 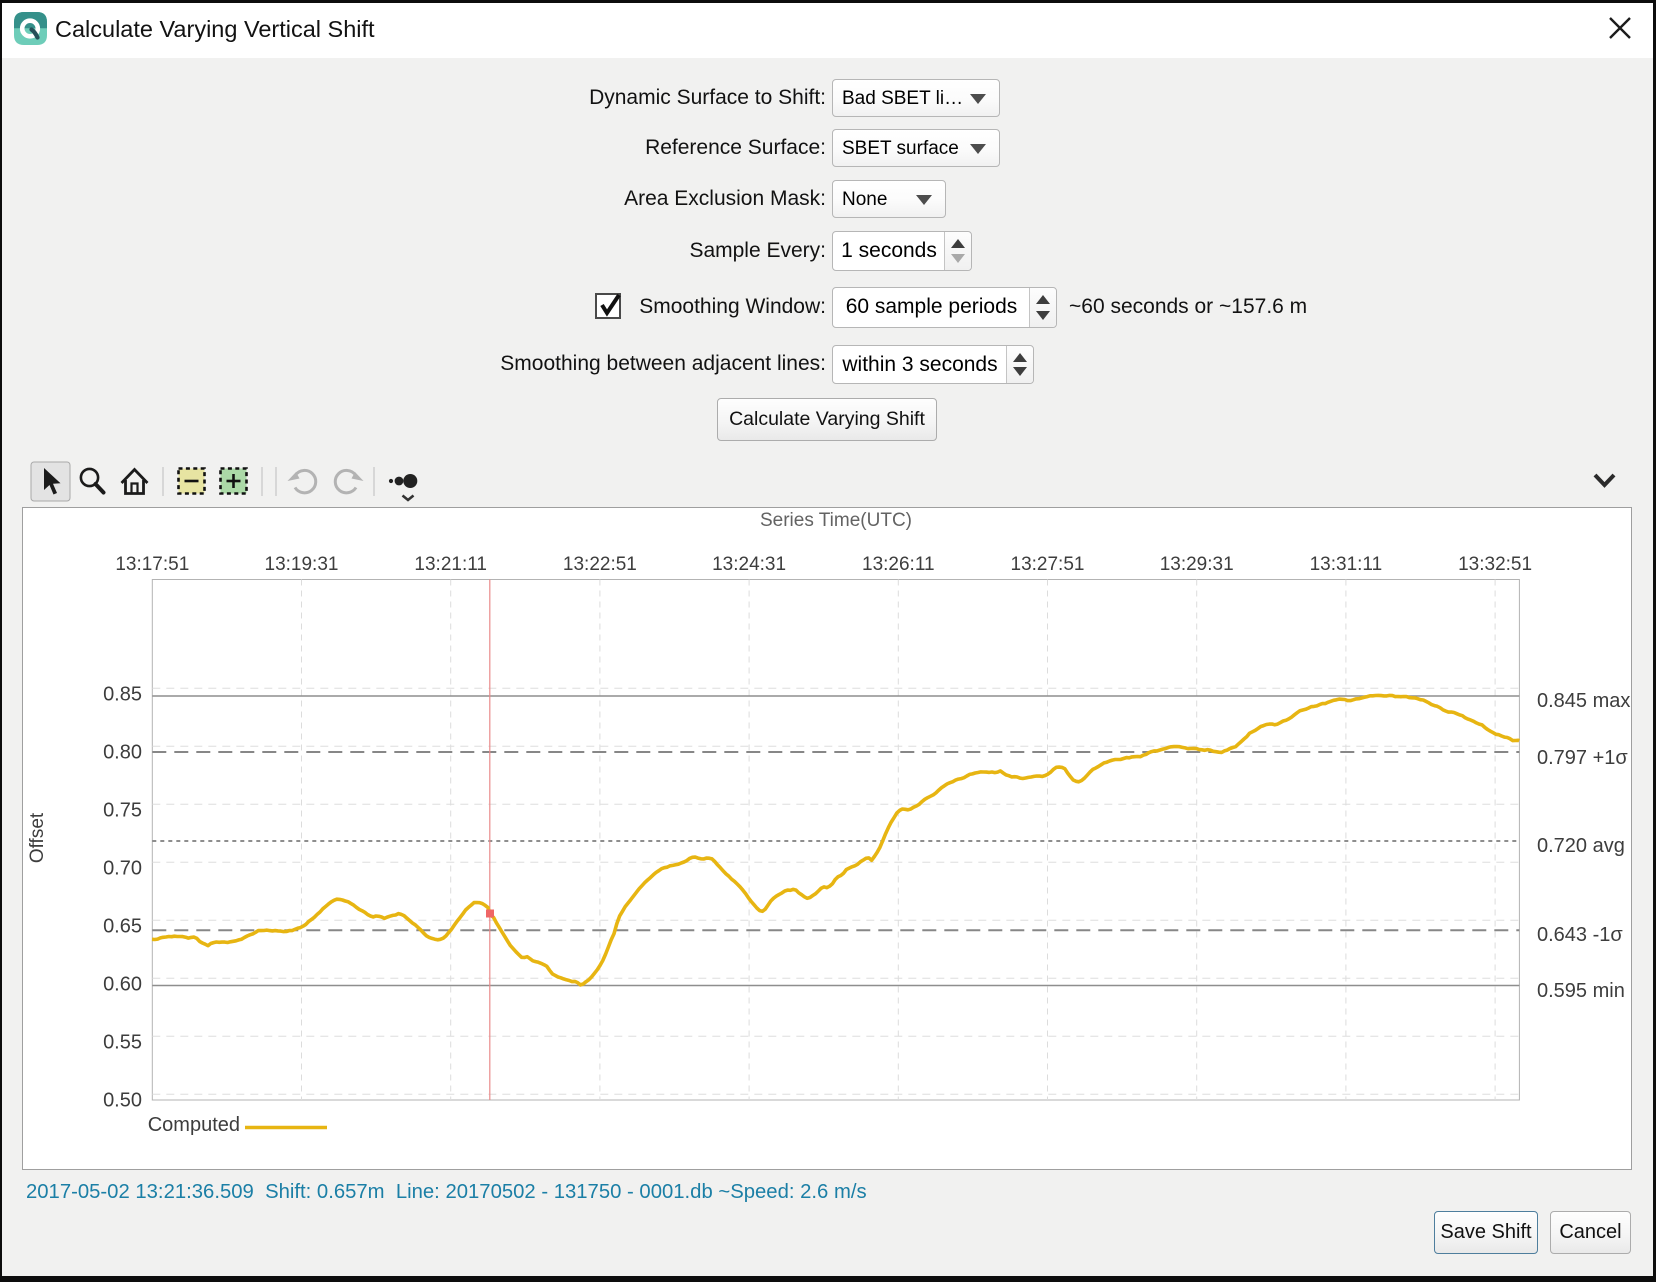 What do you see at coordinates (898, 564) in the screenshot?
I see `svg-text: 13:26:11` at bounding box center [898, 564].